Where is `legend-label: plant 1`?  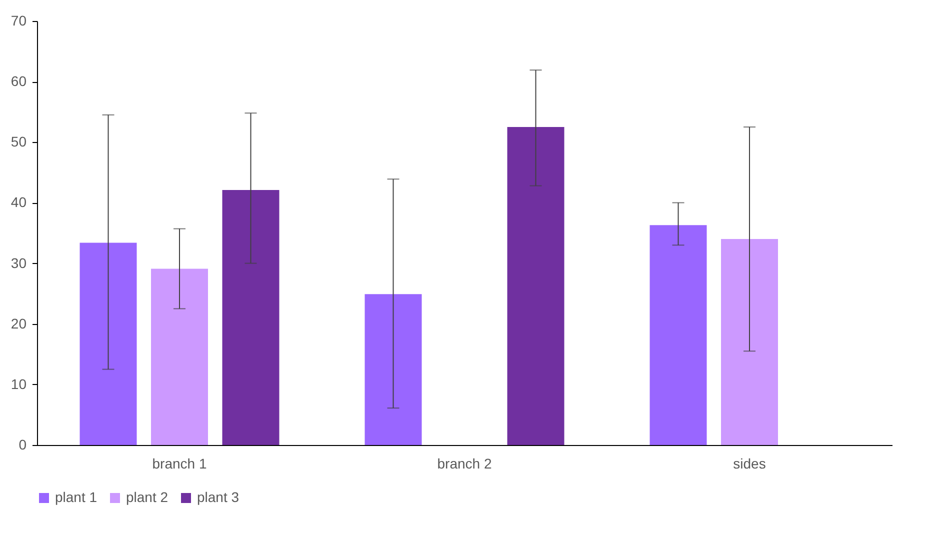 legend-label: plant 1 is located at coordinates (76, 497).